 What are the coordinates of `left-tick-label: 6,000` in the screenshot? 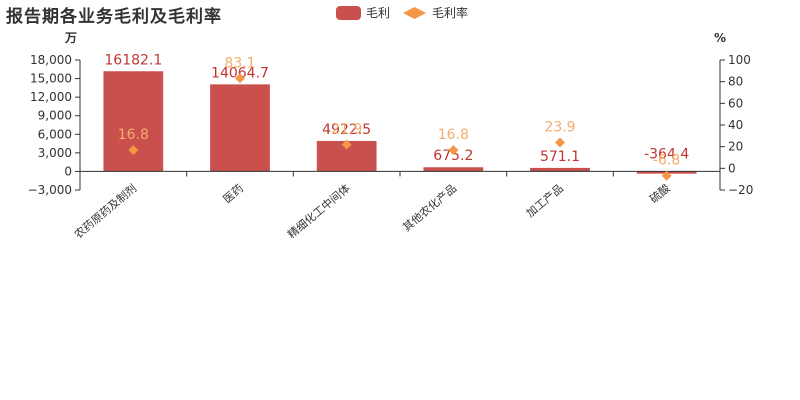 It's located at (55, 134).